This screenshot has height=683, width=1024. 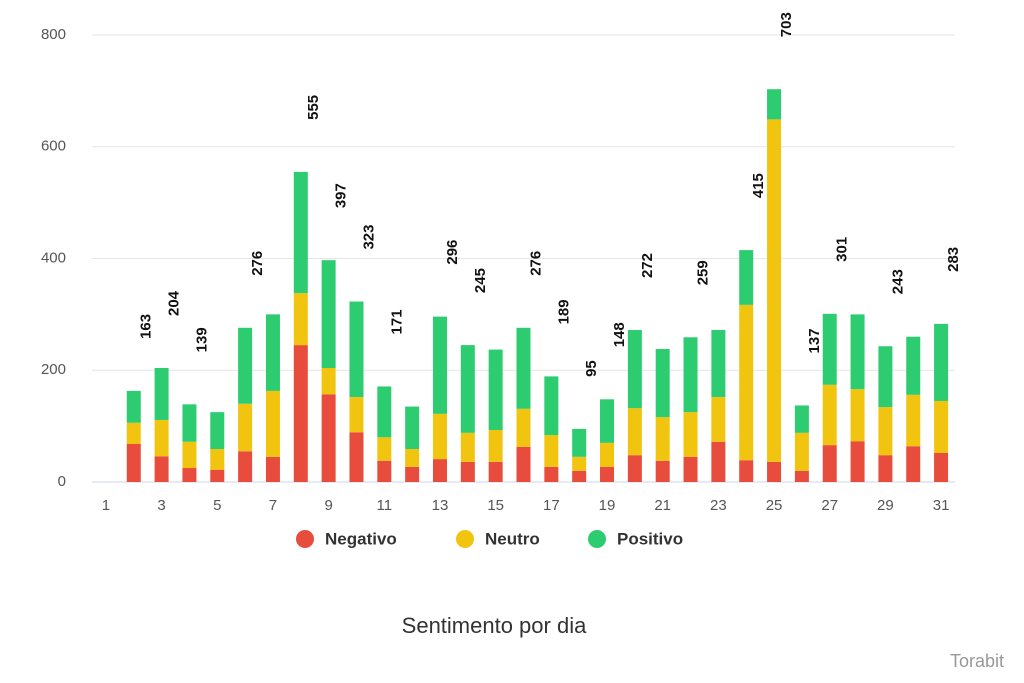 What do you see at coordinates (885, 505) in the screenshot?
I see `x-tick-label: 29` at bounding box center [885, 505].